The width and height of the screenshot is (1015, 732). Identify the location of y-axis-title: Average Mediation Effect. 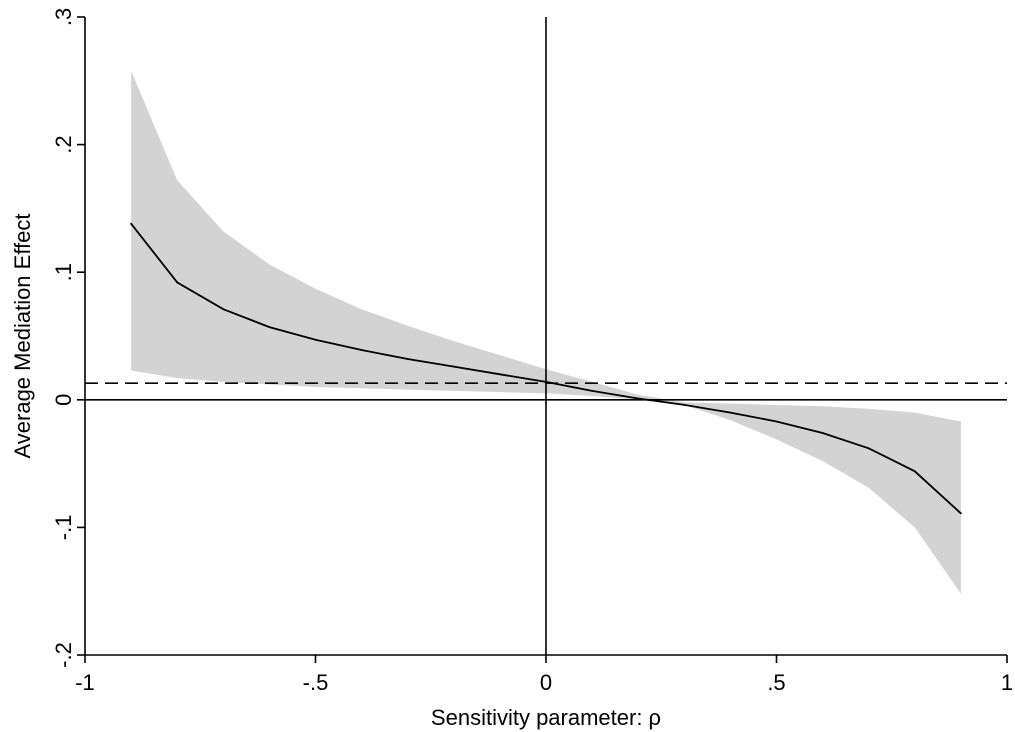
(22, 335).